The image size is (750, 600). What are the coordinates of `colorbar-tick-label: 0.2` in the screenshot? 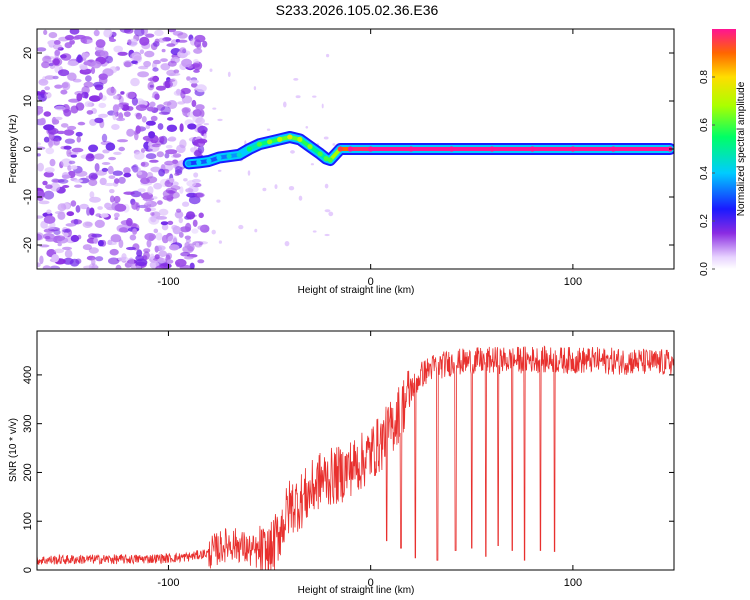 It's located at (704, 221).